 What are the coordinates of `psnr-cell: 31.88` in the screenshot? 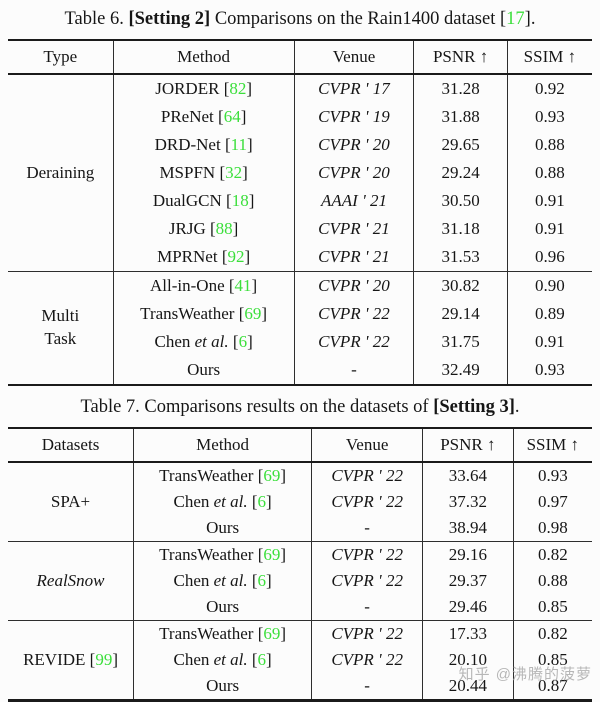 It's located at (460, 117).